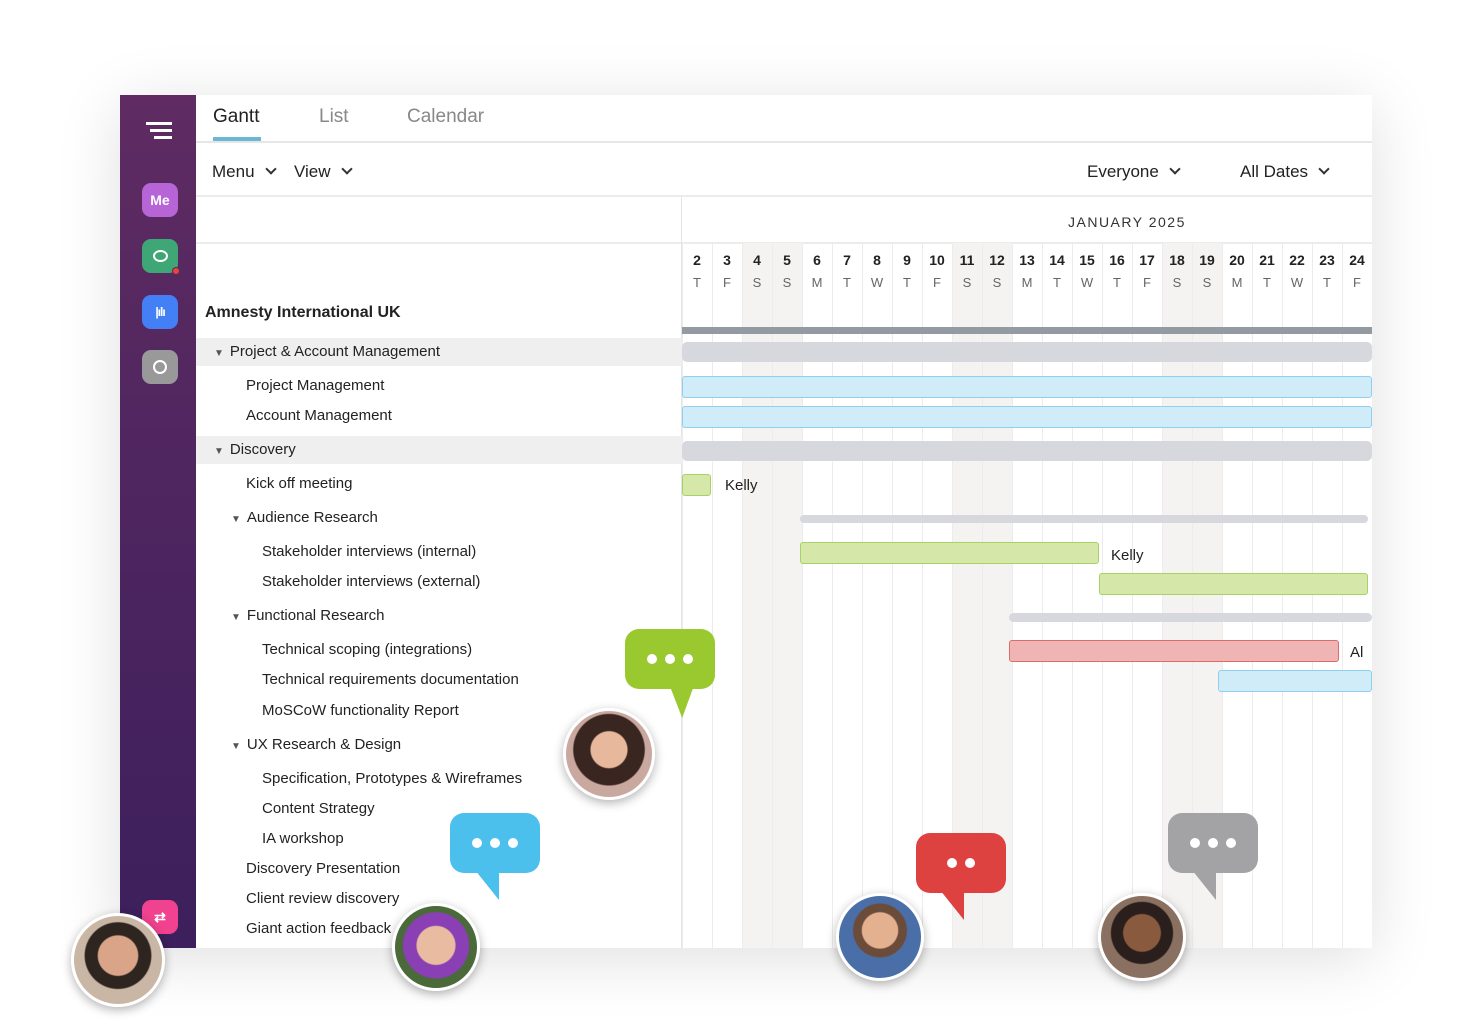 This screenshot has height=1030, width=1460. What do you see at coordinates (369, 551) in the screenshot?
I see `task-row: Stakeholder interviews (internal)` at bounding box center [369, 551].